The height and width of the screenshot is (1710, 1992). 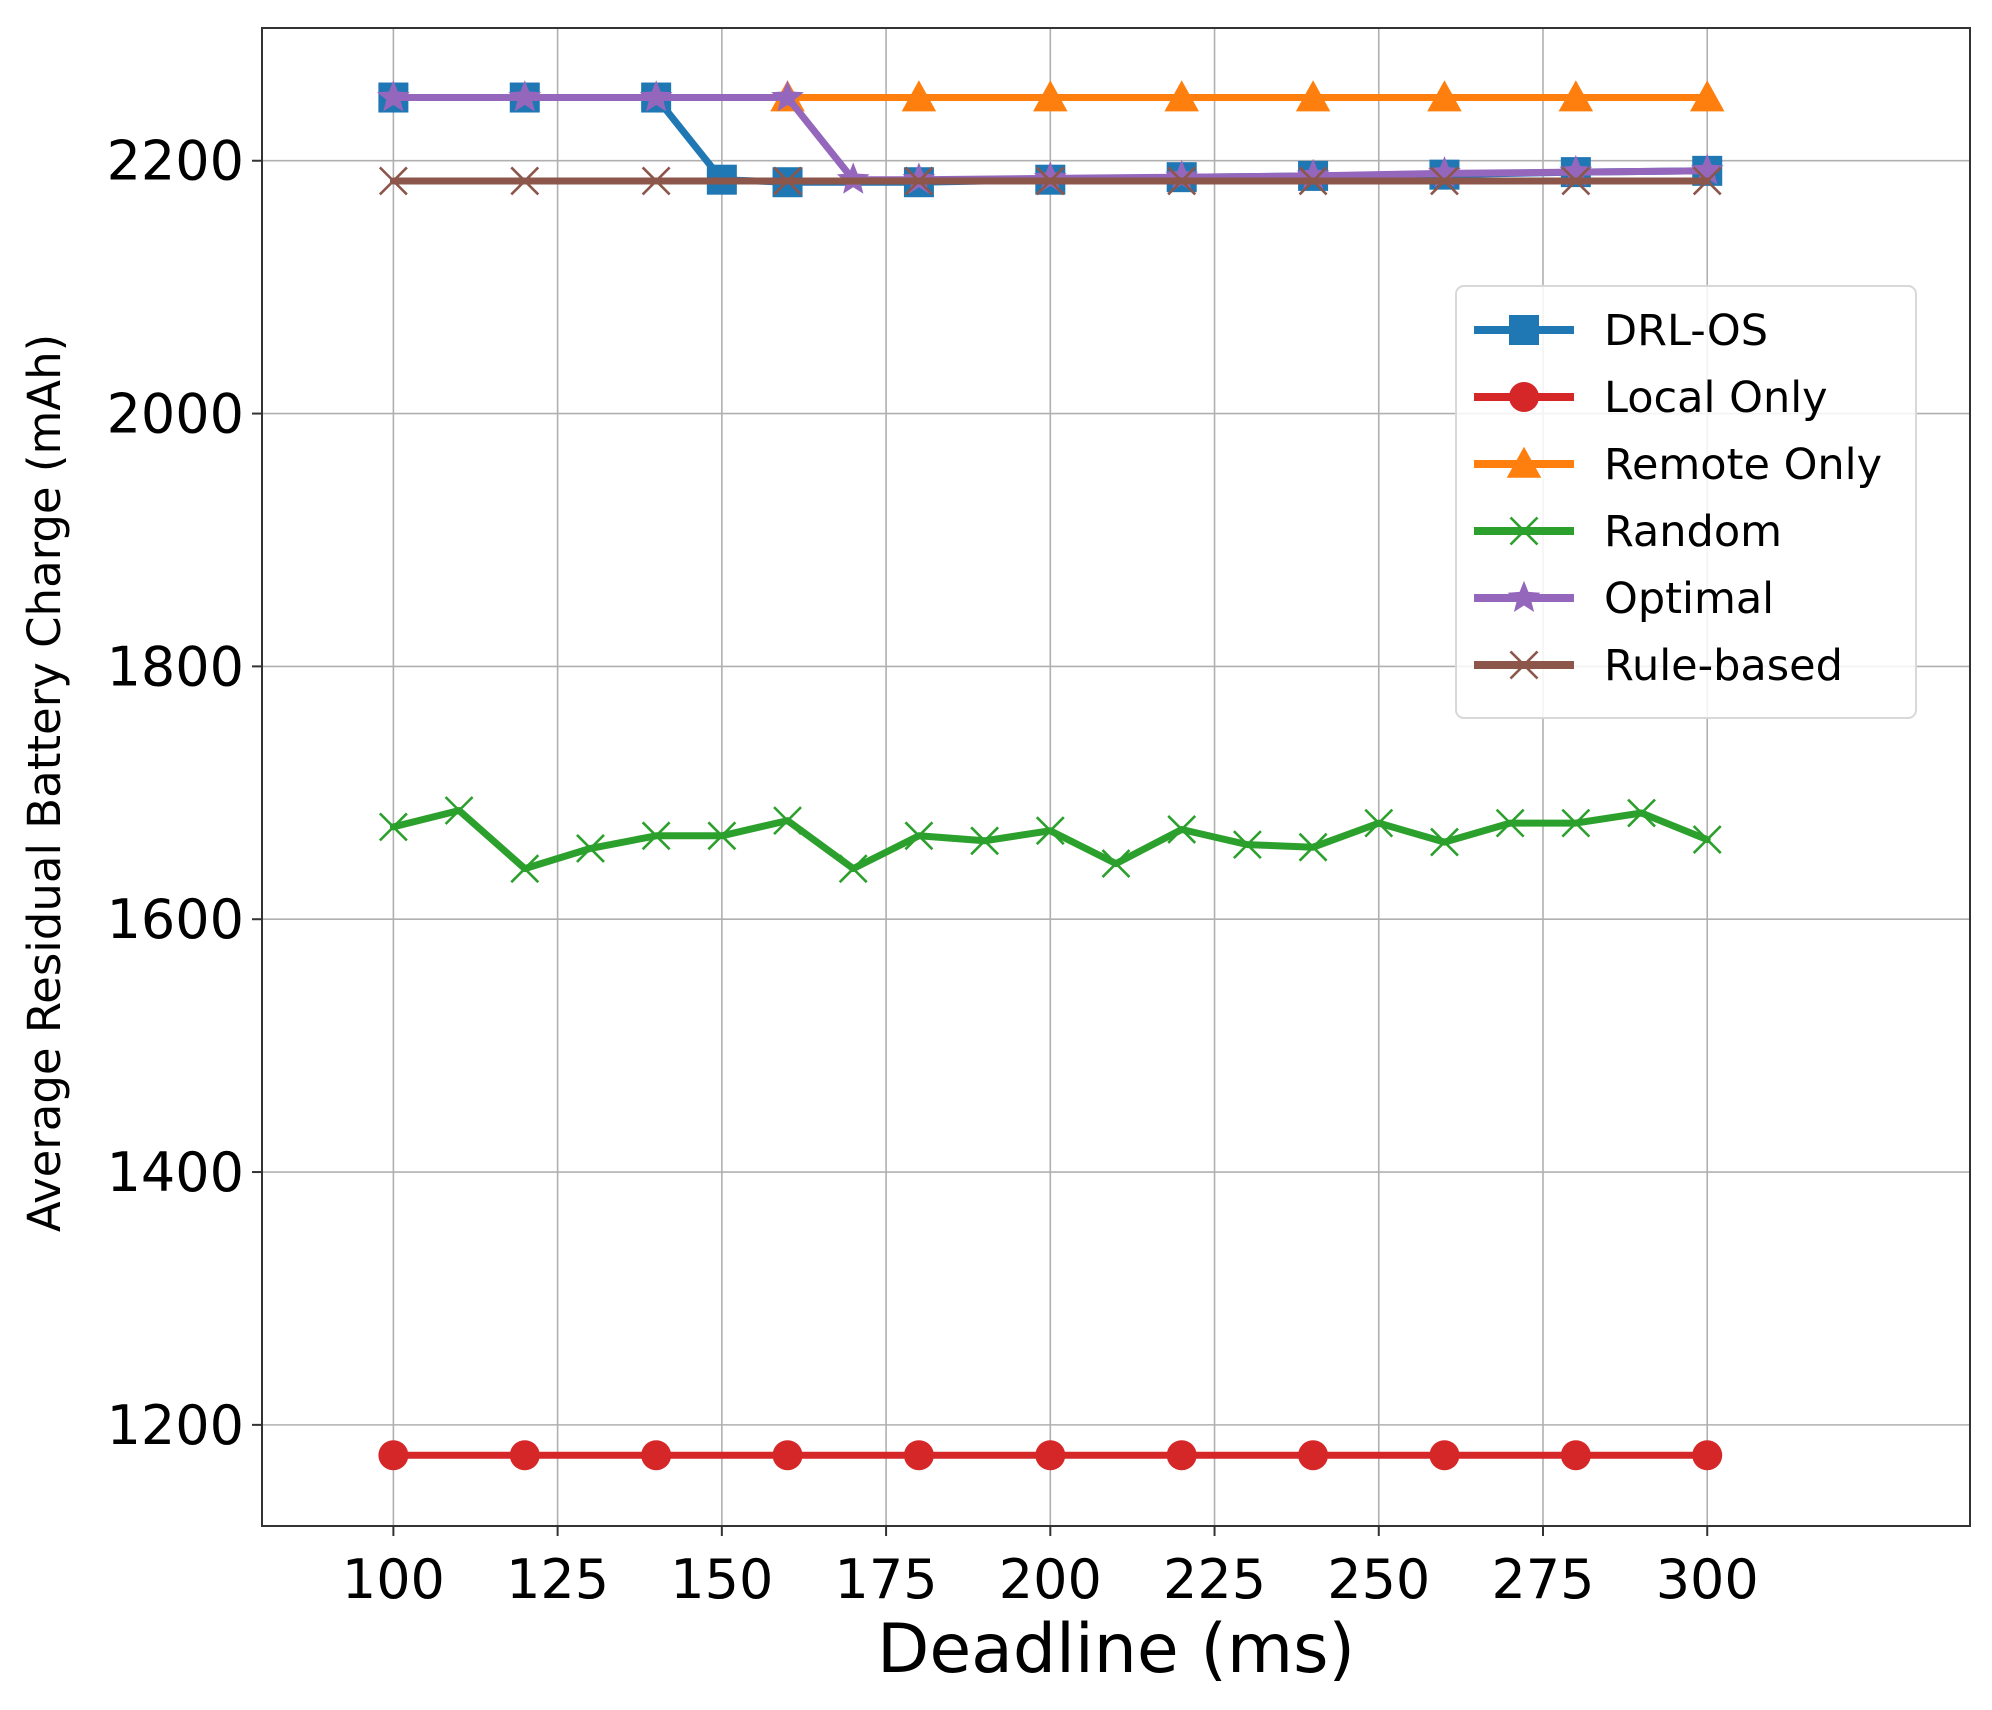 I want to click on x-tick-label: 175, so click(x=886, y=1579).